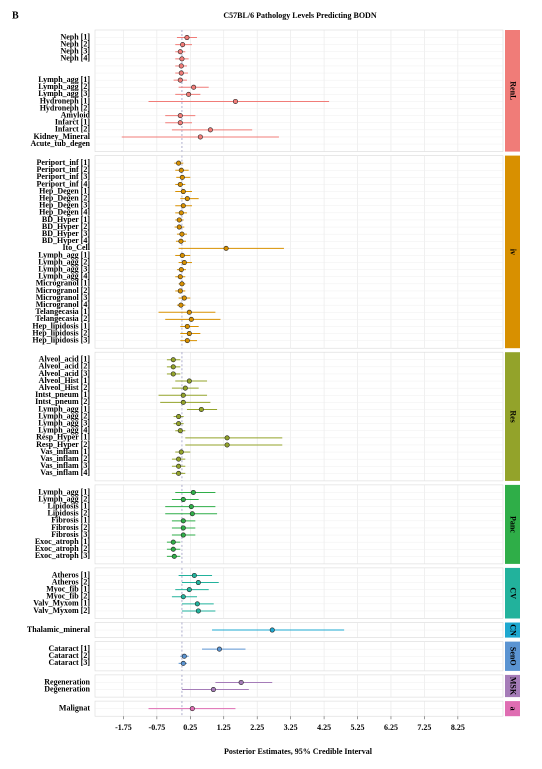 The image size is (542, 769). Describe the element at coordinates (63, 162) in the screenshot. I see `row-label: Periport_inf [1]` at that location.